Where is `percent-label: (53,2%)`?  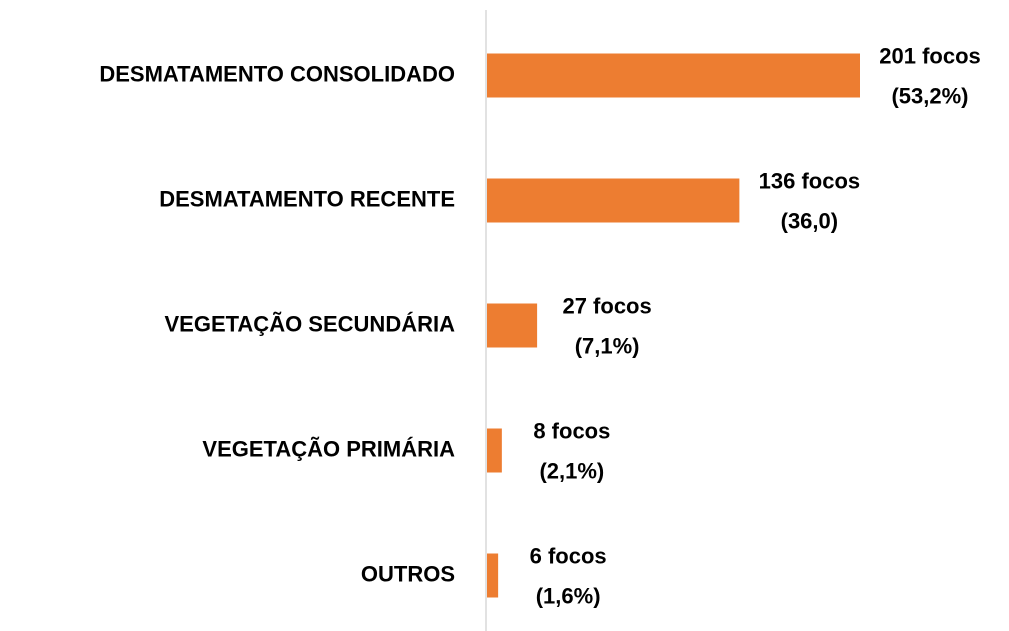
percent-label: (53,2%) is located at coordinates (929, 95).